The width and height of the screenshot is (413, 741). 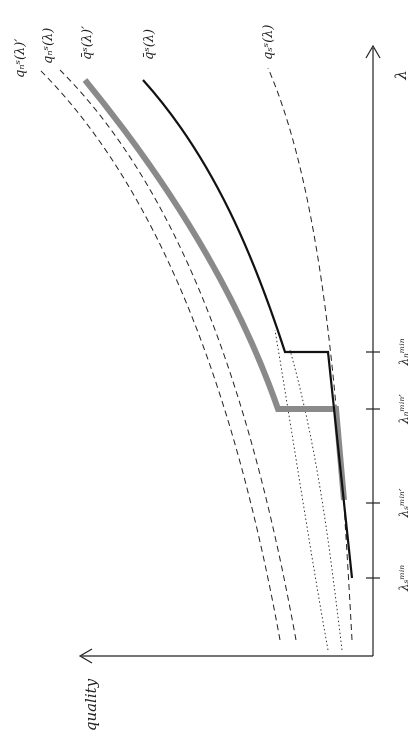 I want to click on tick-label-ln-min: λₙᵐⁱⁿ, so click(x=404, y=352).